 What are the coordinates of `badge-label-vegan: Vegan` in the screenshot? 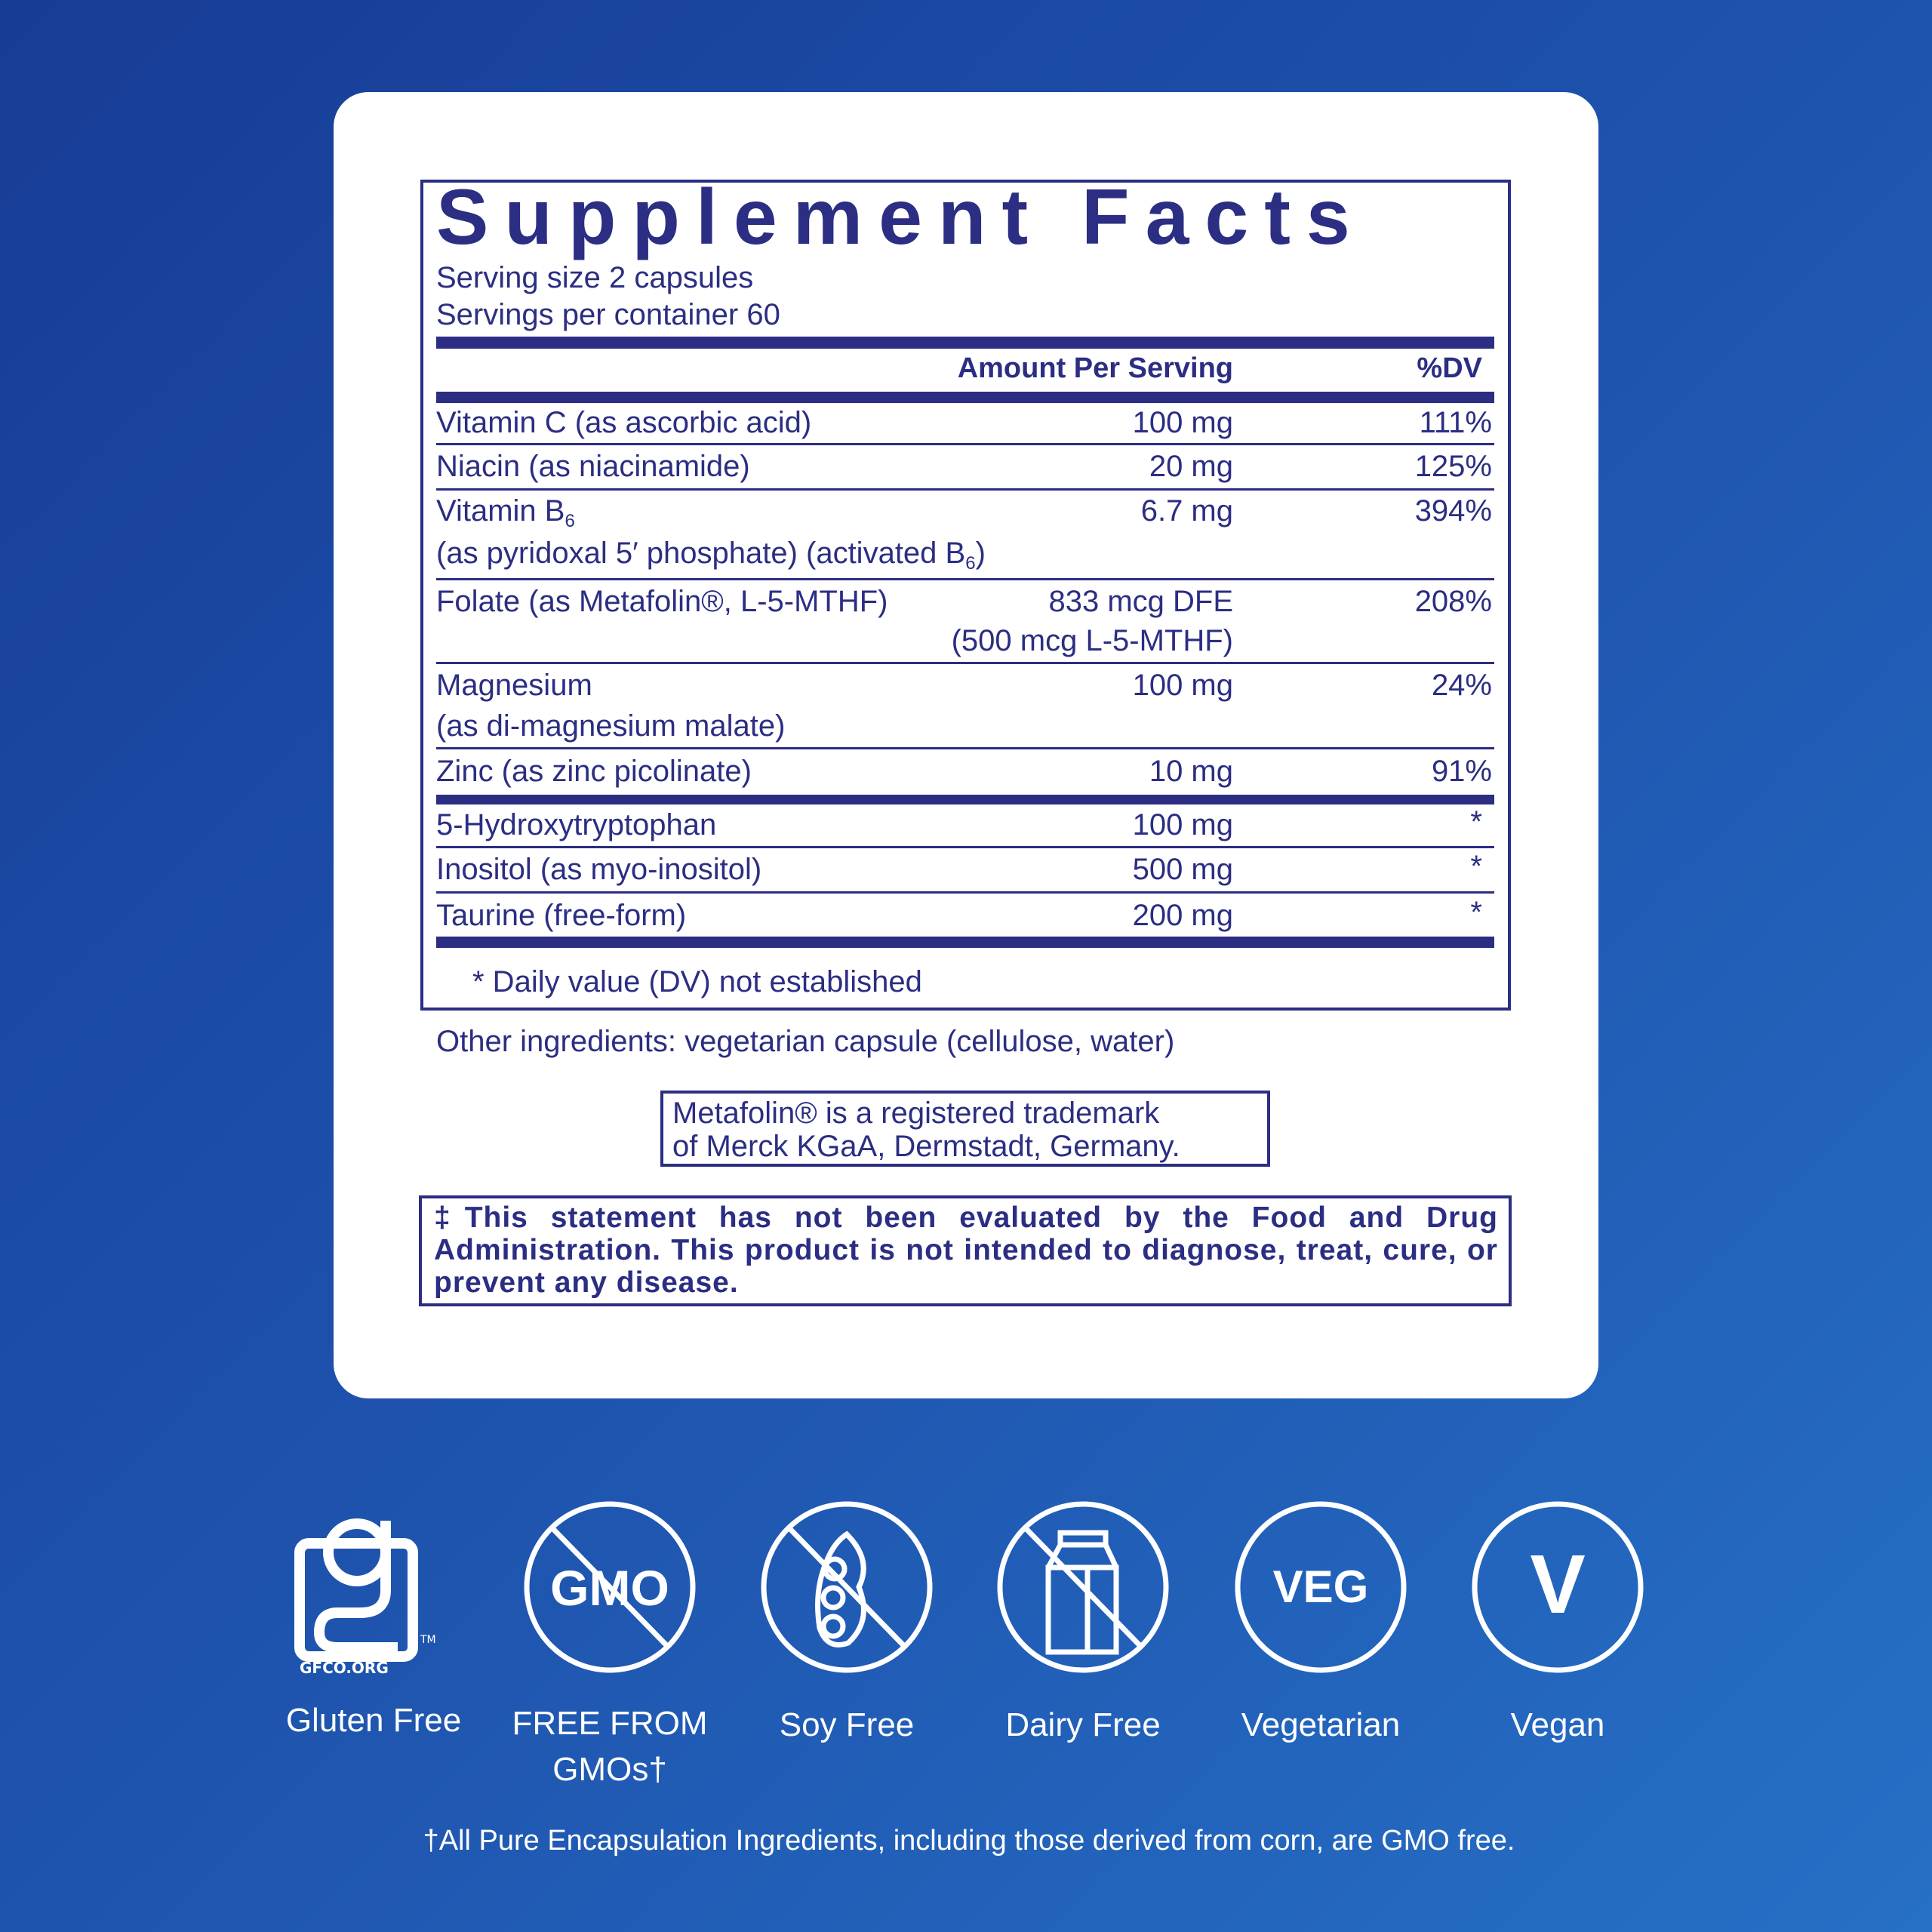 It's located at (1557, 1724).